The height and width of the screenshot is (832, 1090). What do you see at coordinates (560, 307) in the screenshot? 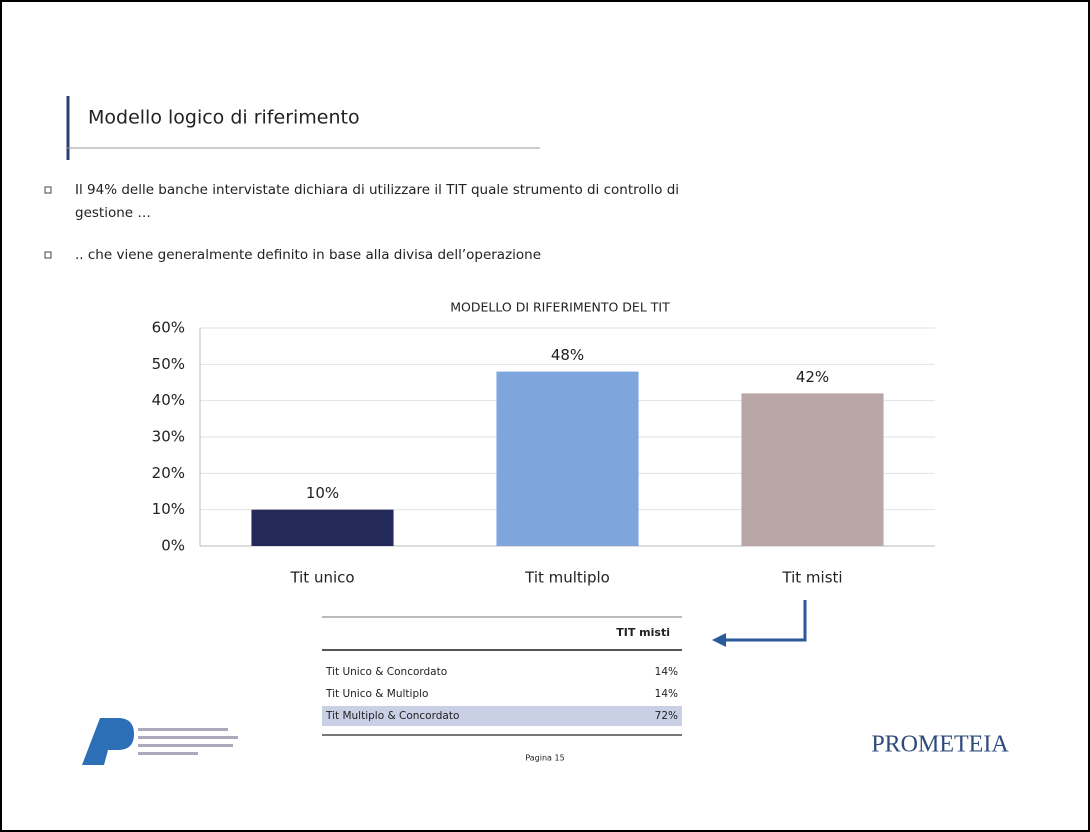
I see `chart-title: MODELLO DI RIFERIMENTO DEL TIT` at bounding box center [560, 307].